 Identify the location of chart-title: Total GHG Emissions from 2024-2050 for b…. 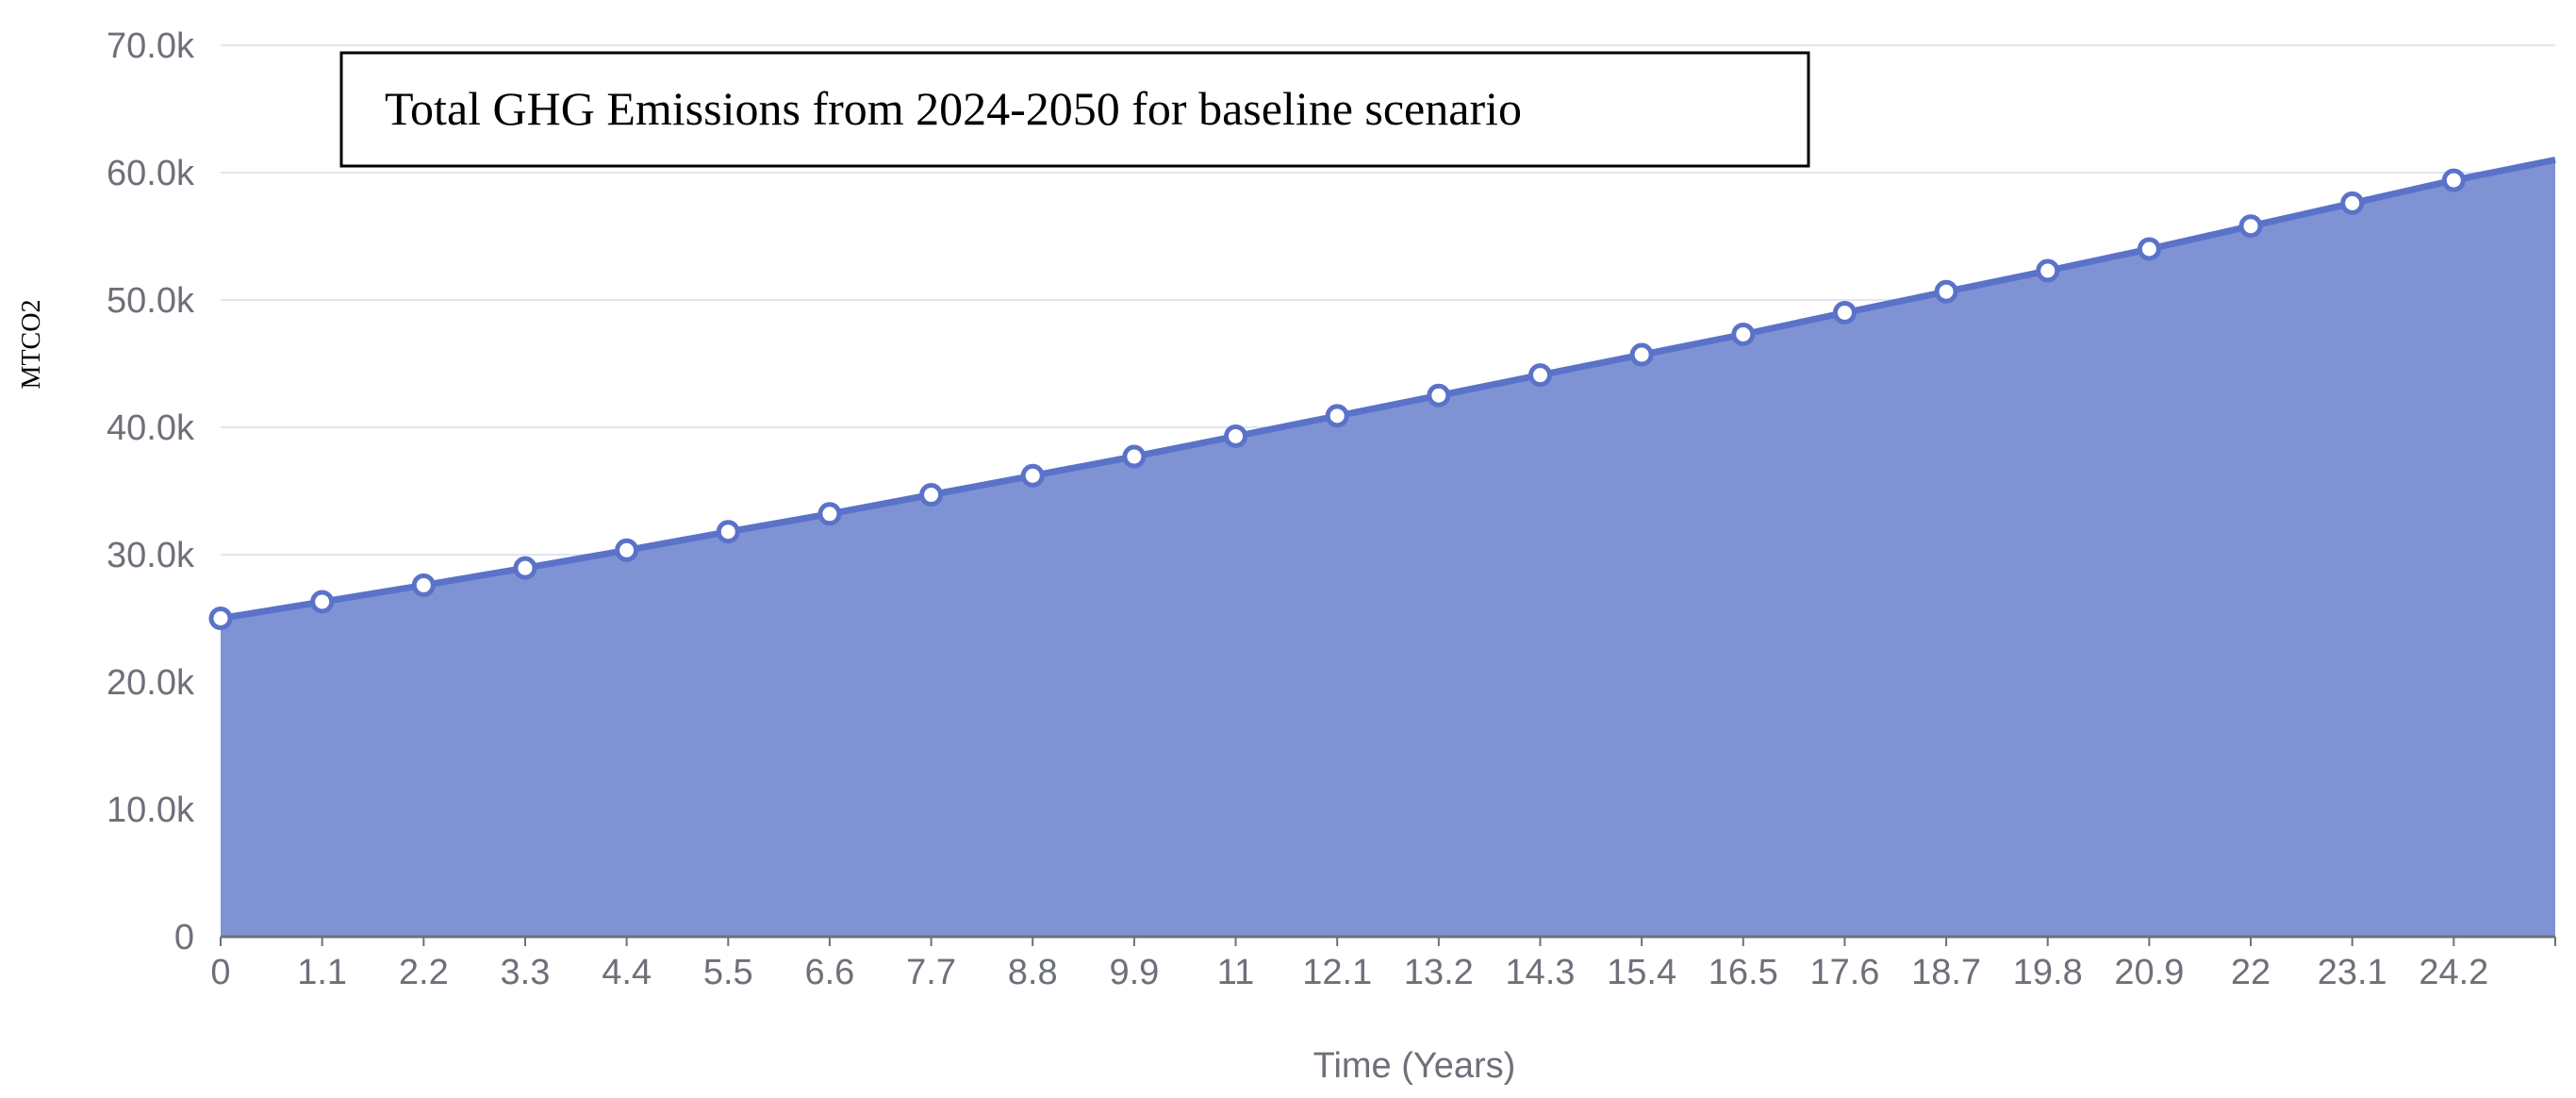
(953, 109).